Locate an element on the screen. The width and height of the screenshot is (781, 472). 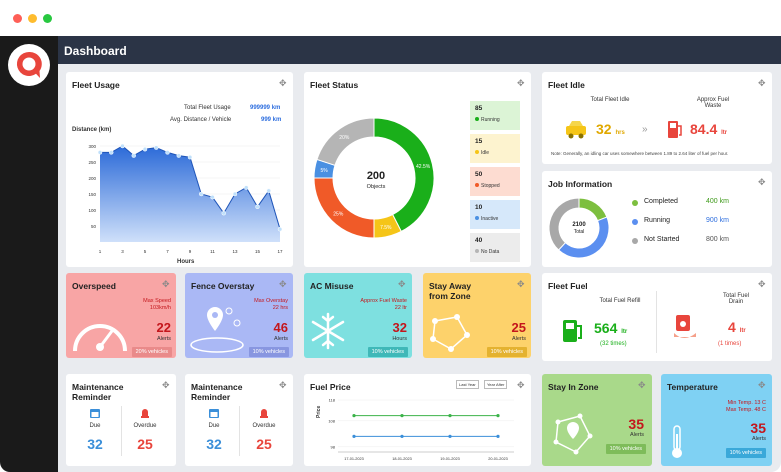
overdue-value: 25 is located at coordinates (264, 444).